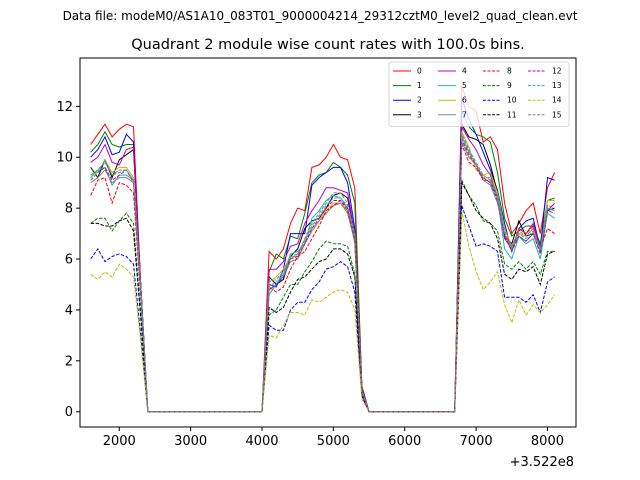 Image resolution: width=640 pixels, height=480 pixels. What do you see at coordinates (512, 100) in the screenshot?
I see `legend-label-10: 10` at bounding box center [512, 100].